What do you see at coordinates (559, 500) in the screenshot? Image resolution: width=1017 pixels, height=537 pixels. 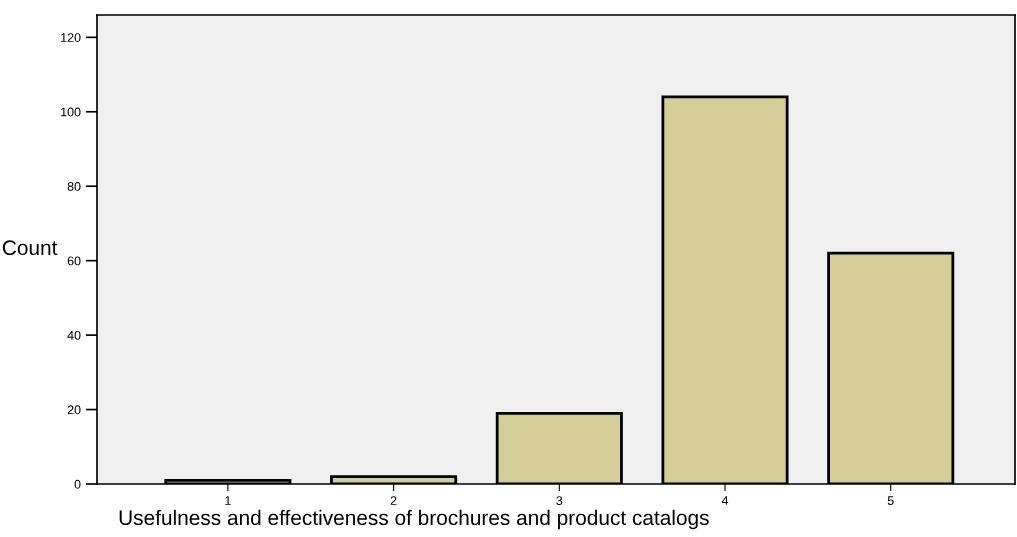 I see `x-tick-label: 3` at bounding box center [559, 500].